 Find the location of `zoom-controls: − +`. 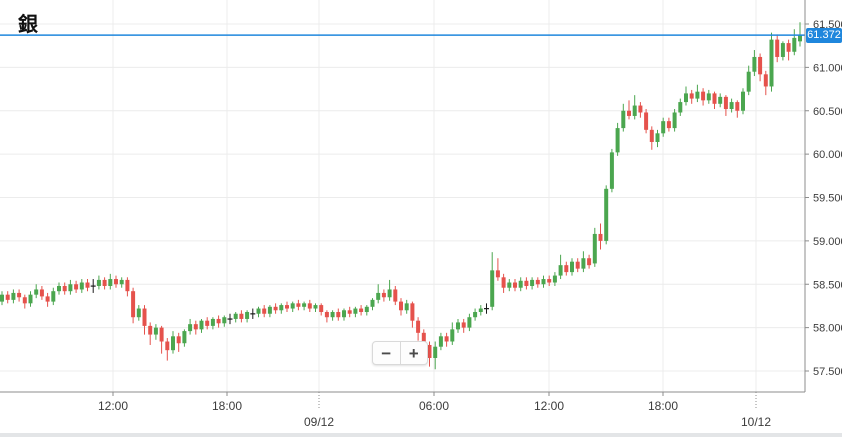

zoom-controls: − + is located at coordinates (400, 353).